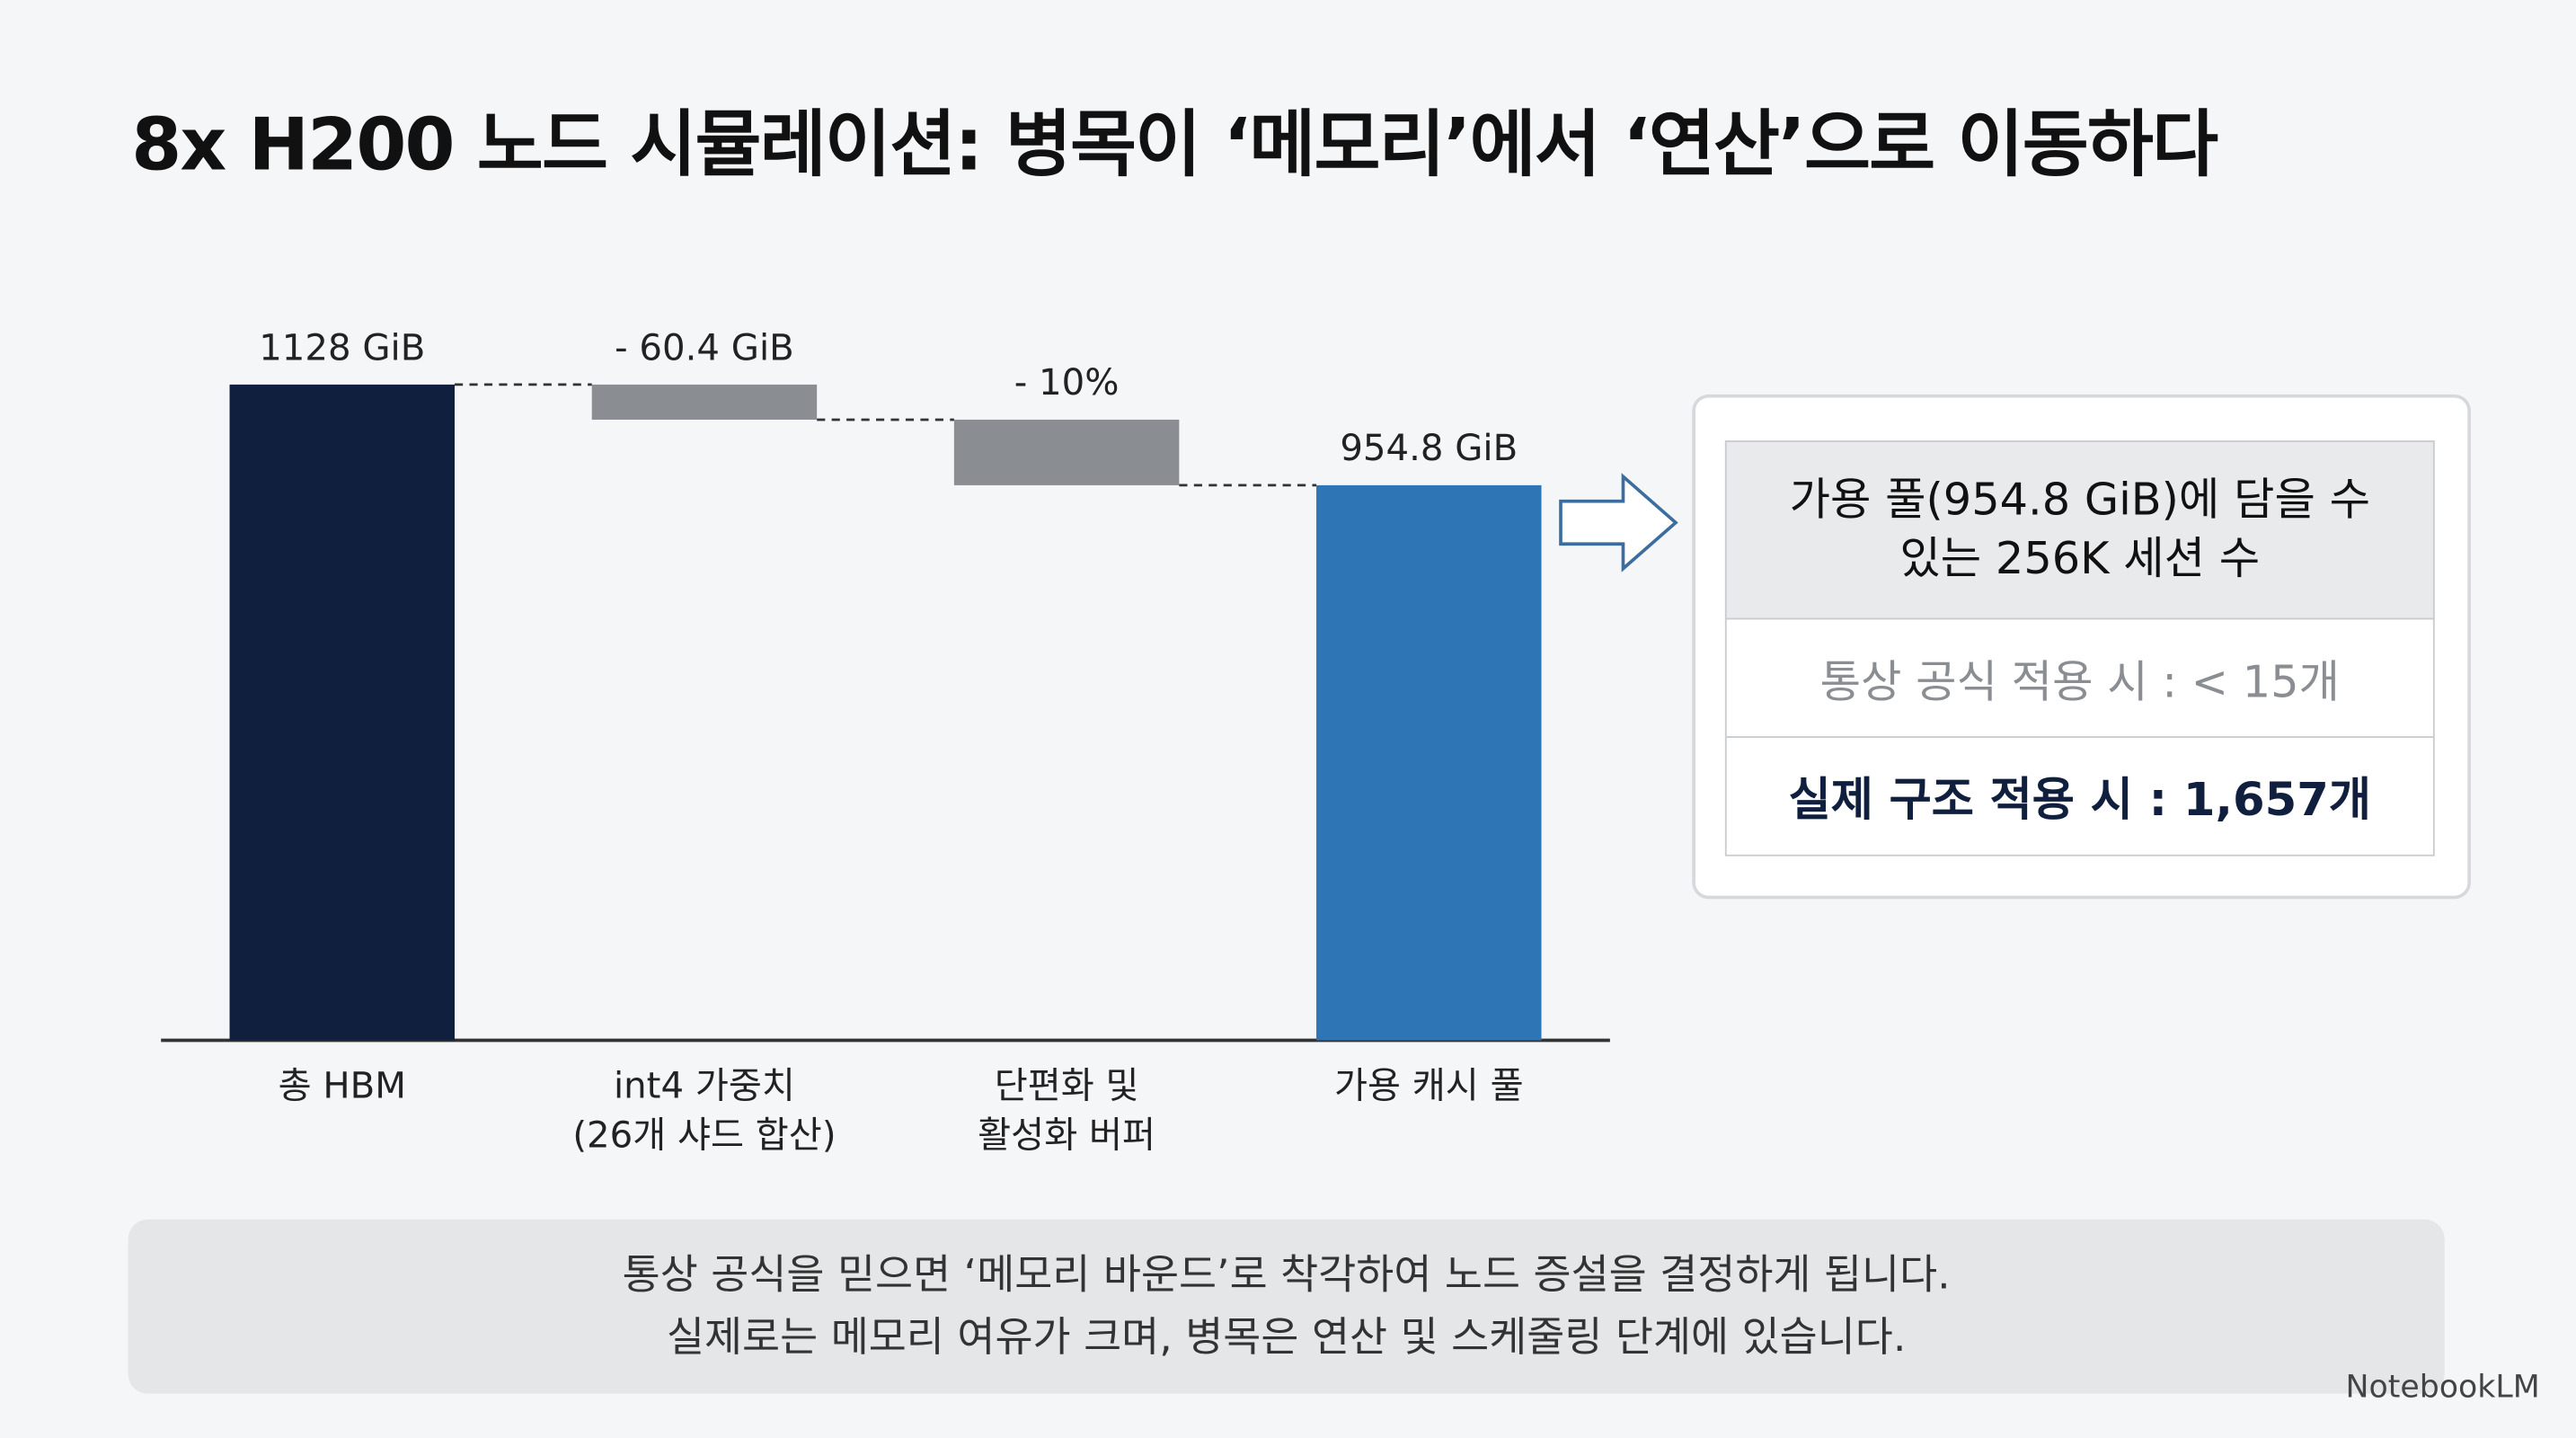 The width and height of the screenshot is (2576, 1438). I want to click on x-tick-label: int4 가중치 (26개 샤드 합산), so click(704, 1112).